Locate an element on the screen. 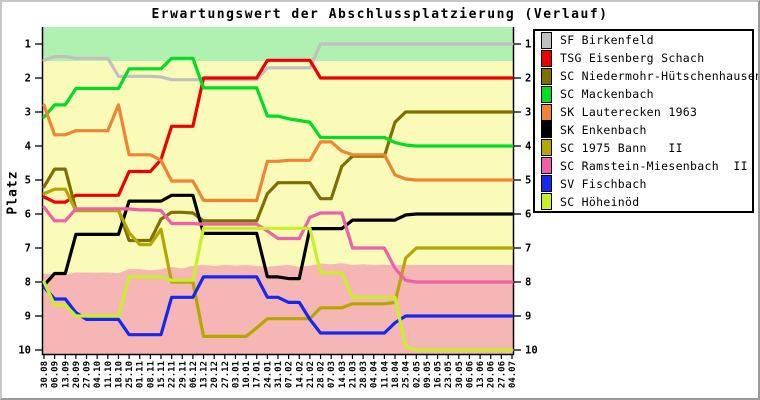 The height and width of the screenshot is (400, 760). x-tick-label: 20.06 is located at coordinates (492, 374).